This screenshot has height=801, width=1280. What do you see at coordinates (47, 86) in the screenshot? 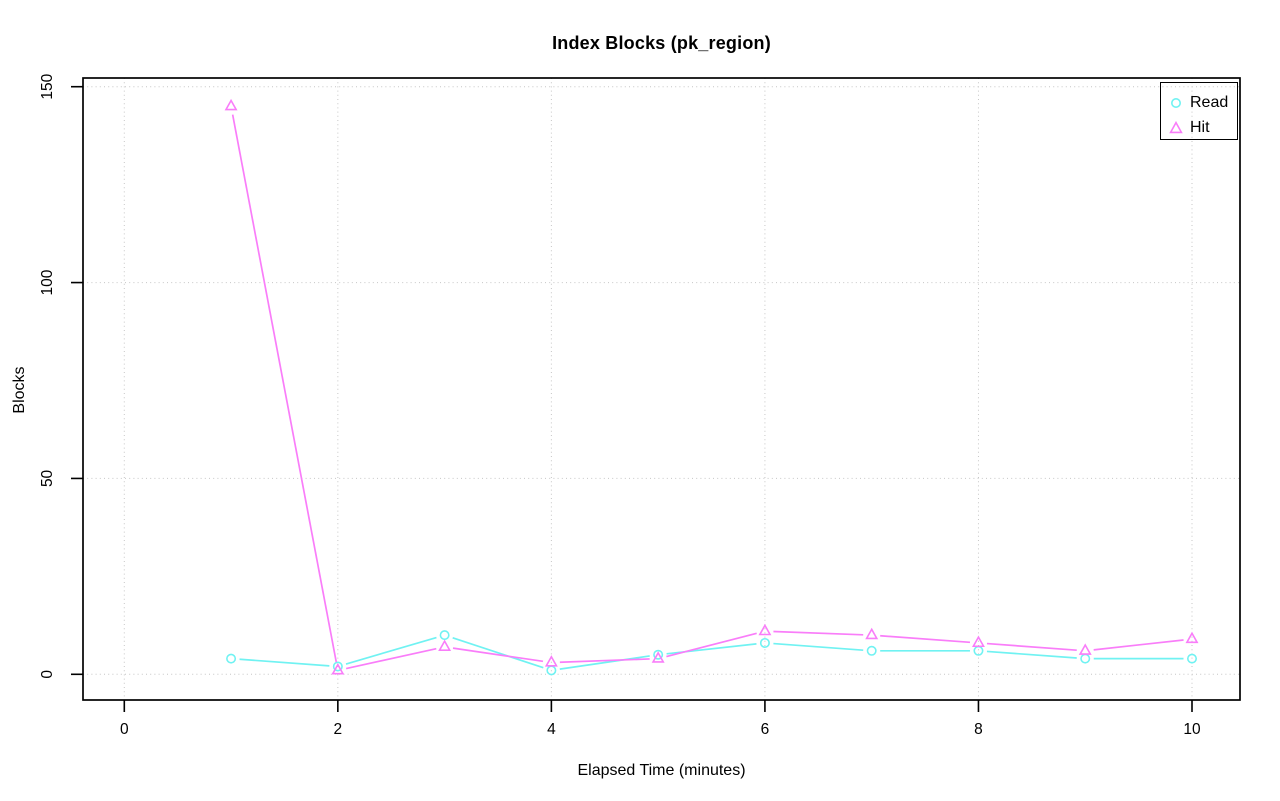
I see `svg-text: 150` at bounding box center [47, 86].